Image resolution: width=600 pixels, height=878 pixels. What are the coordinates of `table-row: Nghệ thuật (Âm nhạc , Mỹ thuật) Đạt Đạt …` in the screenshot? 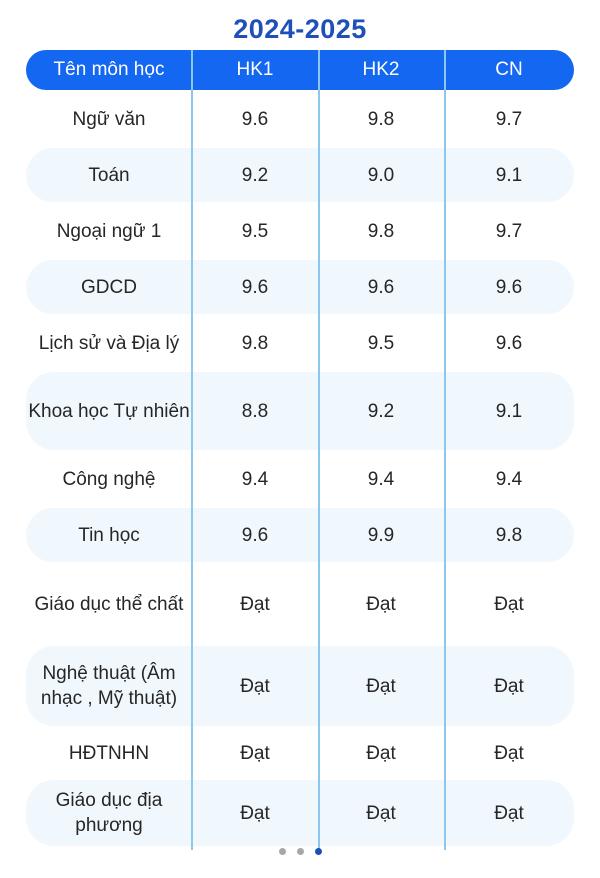 It's located at (300, 686).